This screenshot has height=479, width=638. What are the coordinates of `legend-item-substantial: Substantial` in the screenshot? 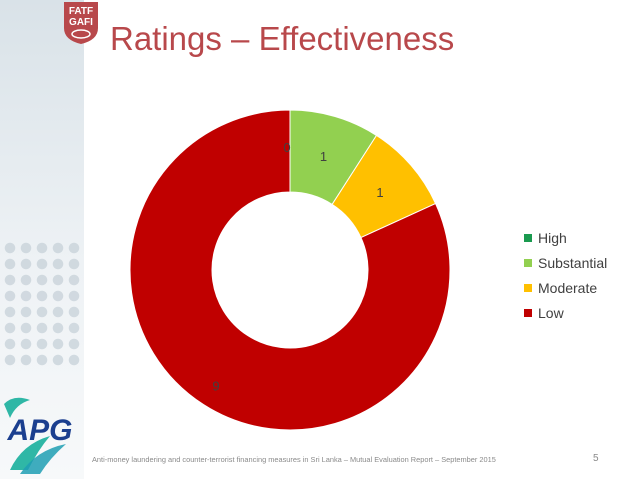 It's located at (565, 262).